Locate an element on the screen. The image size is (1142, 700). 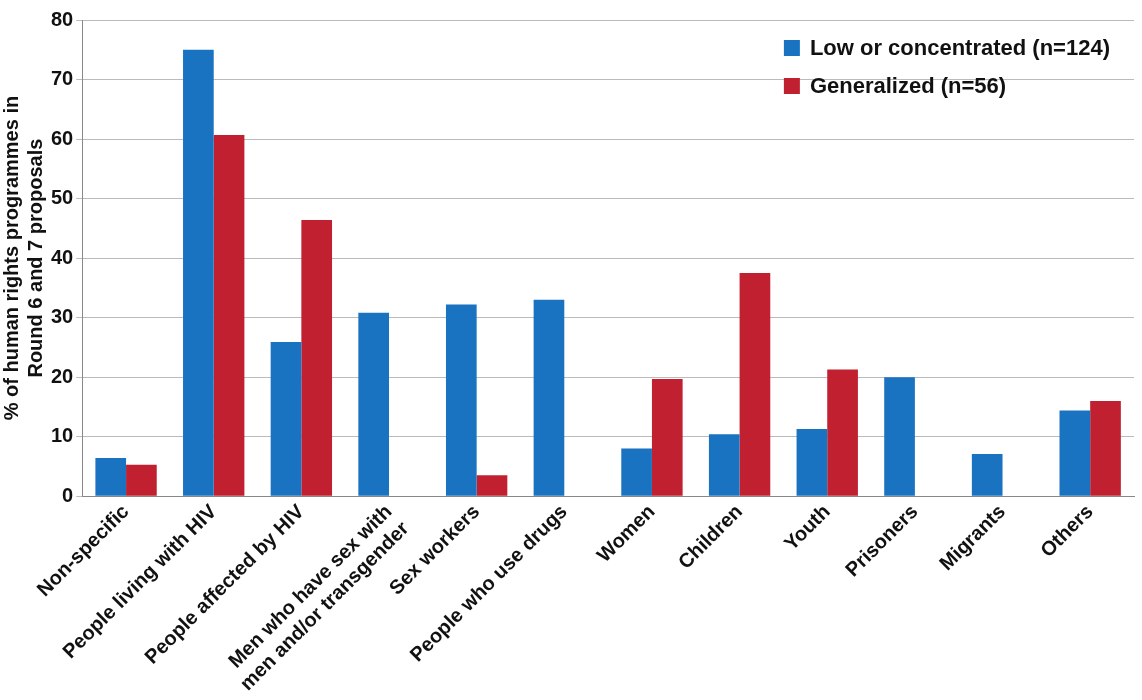
y-axis-title: % of human rights programmes in Round 6 and 7 proposals is located at coordinates (23, 258).